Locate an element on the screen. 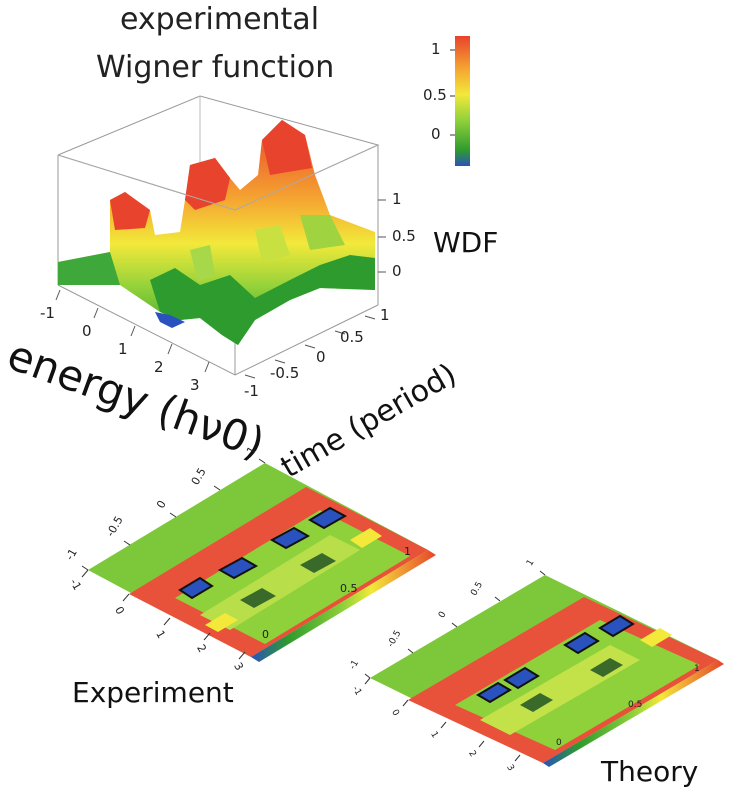  z-tick-0-5: 0.5 is located at coordinates (404, 236).